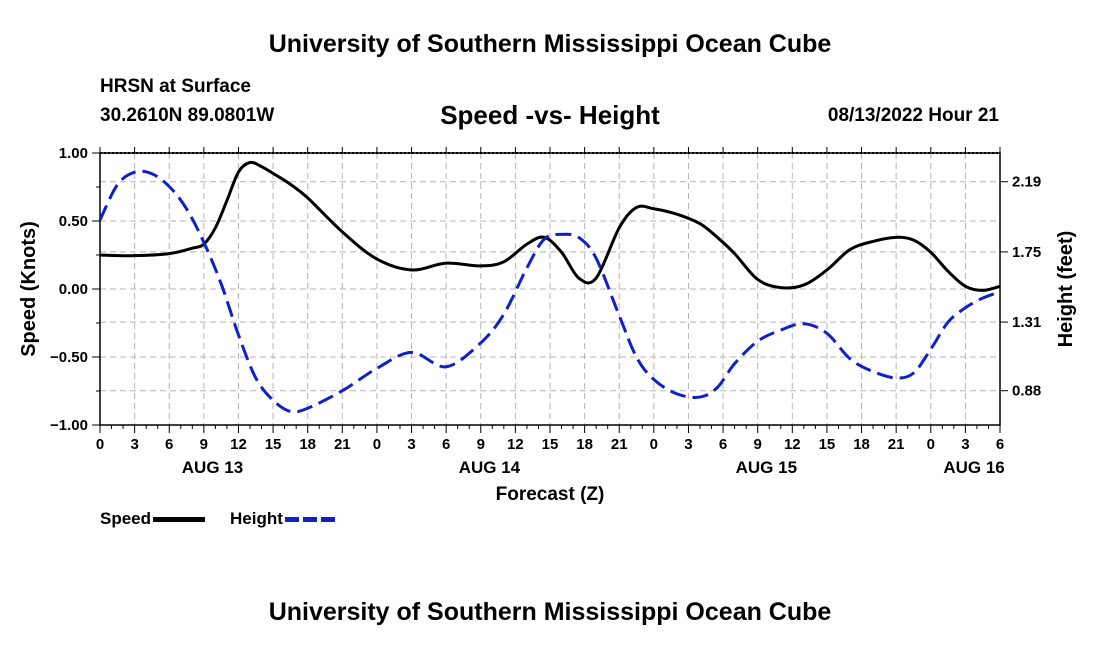 This screenshot has height=650, width=1100. Describe the element at coordinates (1026, 182) in the screenshot. I see `y2-tick-label: 2.19` at that location.